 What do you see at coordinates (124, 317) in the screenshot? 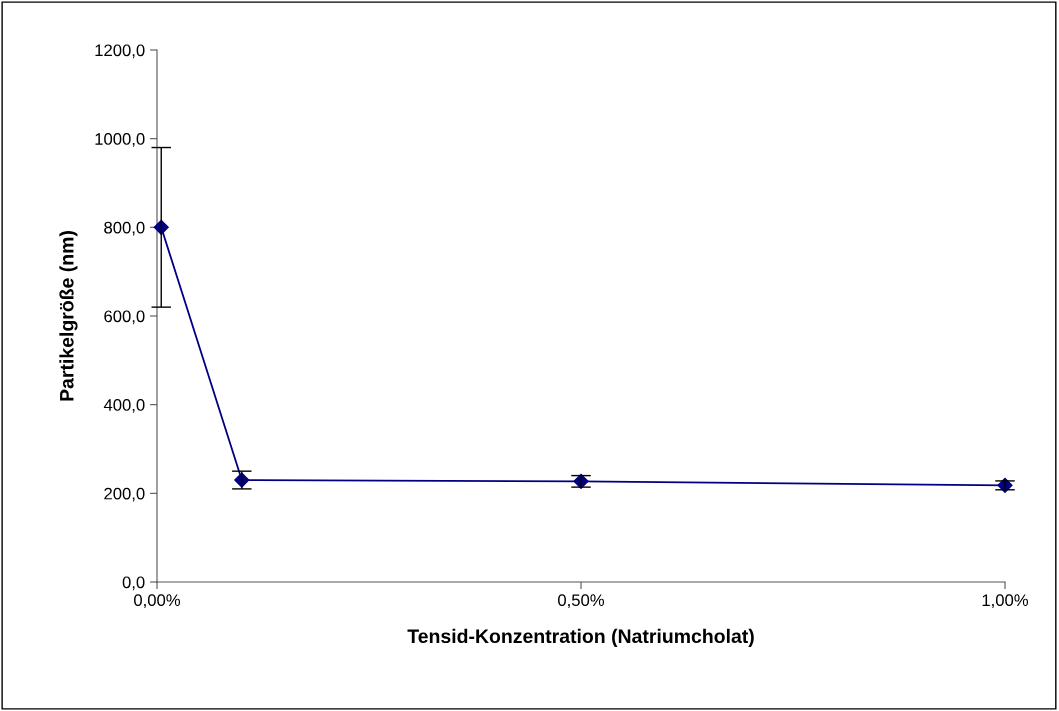
I see `y-tick-label: 600,0` at bounding box center [124, 317].